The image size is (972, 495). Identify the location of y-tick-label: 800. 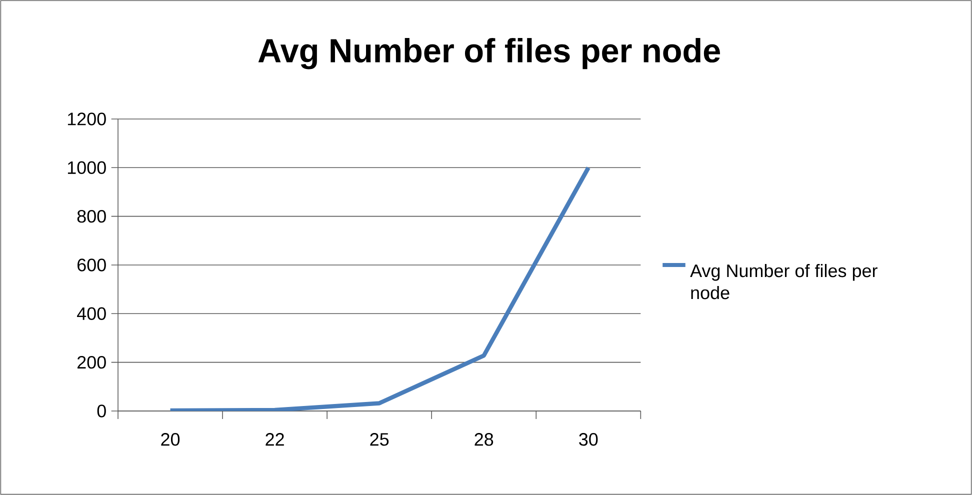
(91, 216).